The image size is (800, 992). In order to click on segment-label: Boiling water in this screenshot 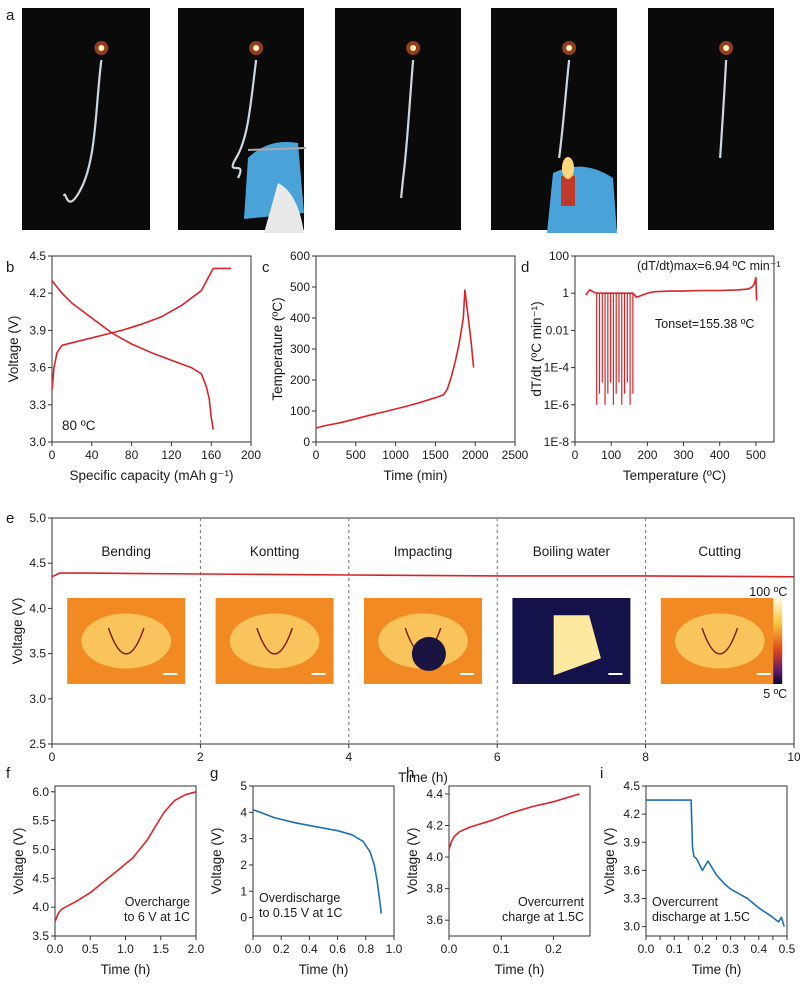, I will do `click(572, 551)`.